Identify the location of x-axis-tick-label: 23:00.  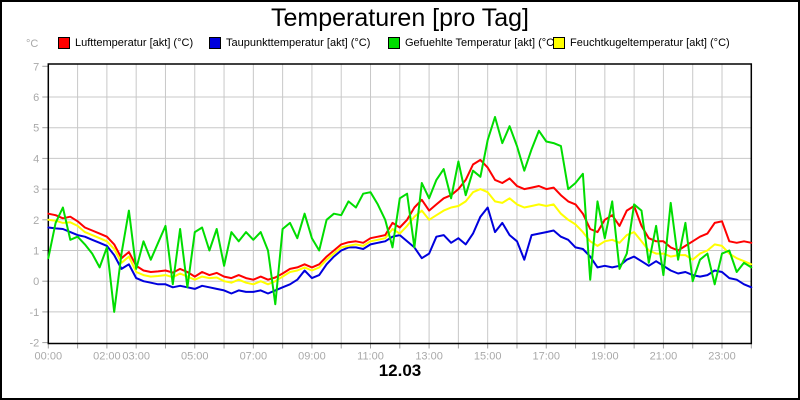
(722, 357).